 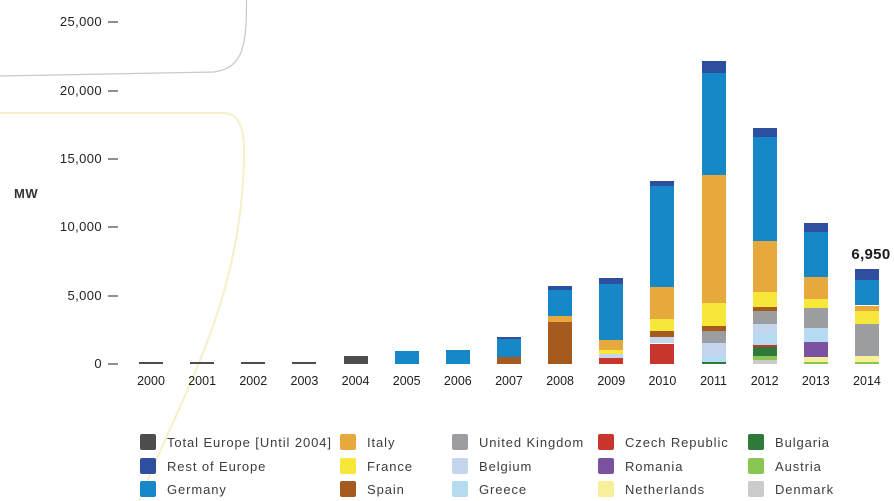 What do you see at coordinates (764, 328) in the screenshot?
I see `bar-segment-2012-belgium` at bounding box center [764, 328].